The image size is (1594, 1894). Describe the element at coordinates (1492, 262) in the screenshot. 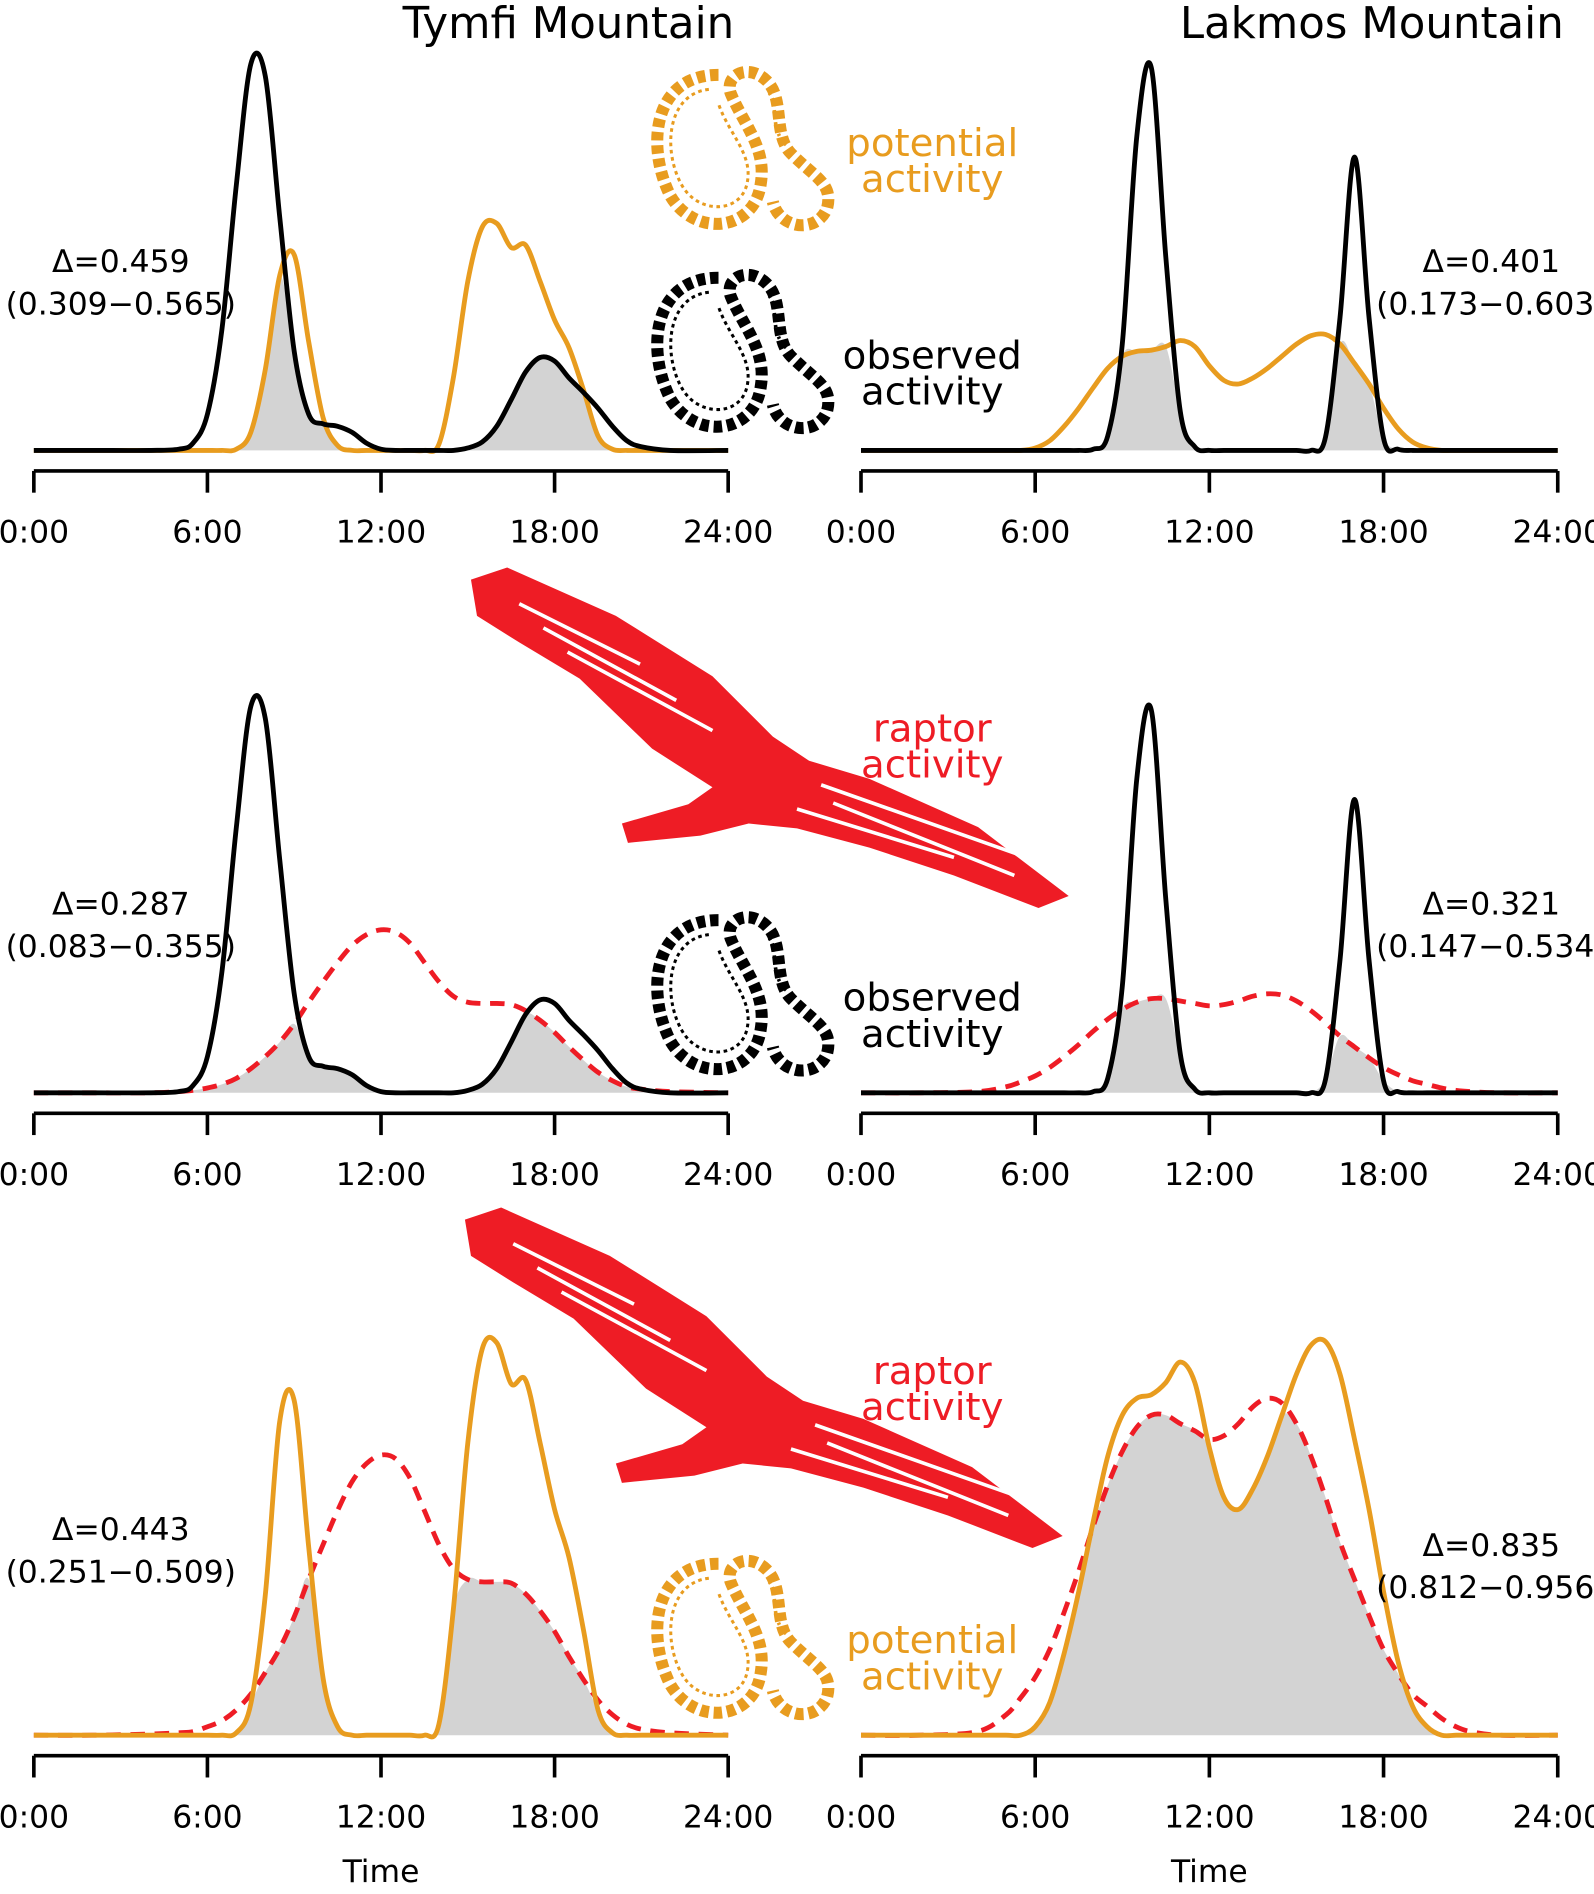

I see `overlap-annotation: Δ=0.401` at that location.